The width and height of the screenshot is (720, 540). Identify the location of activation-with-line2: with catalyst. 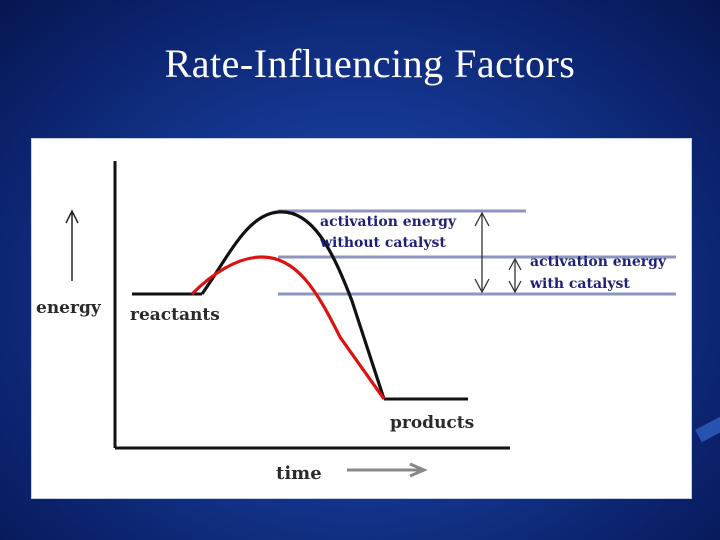
(579, 284).